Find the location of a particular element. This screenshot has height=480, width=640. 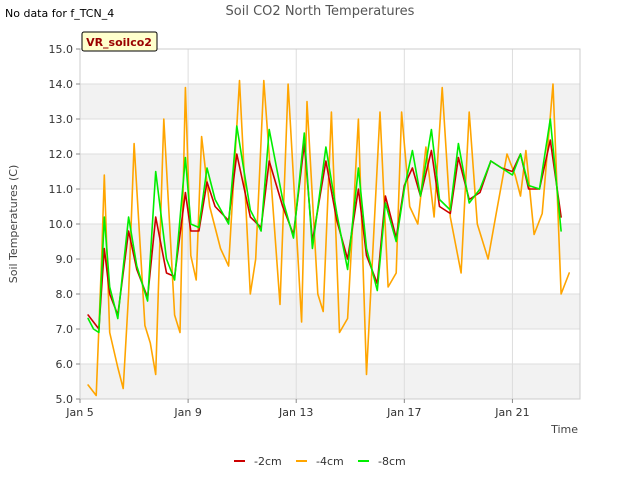

y-axis: 5.0 6.0 7.0 8.0 9.0 10.0 11.0 12.0 13.0 14.0 15.0 is located at coordinates (64, 224).